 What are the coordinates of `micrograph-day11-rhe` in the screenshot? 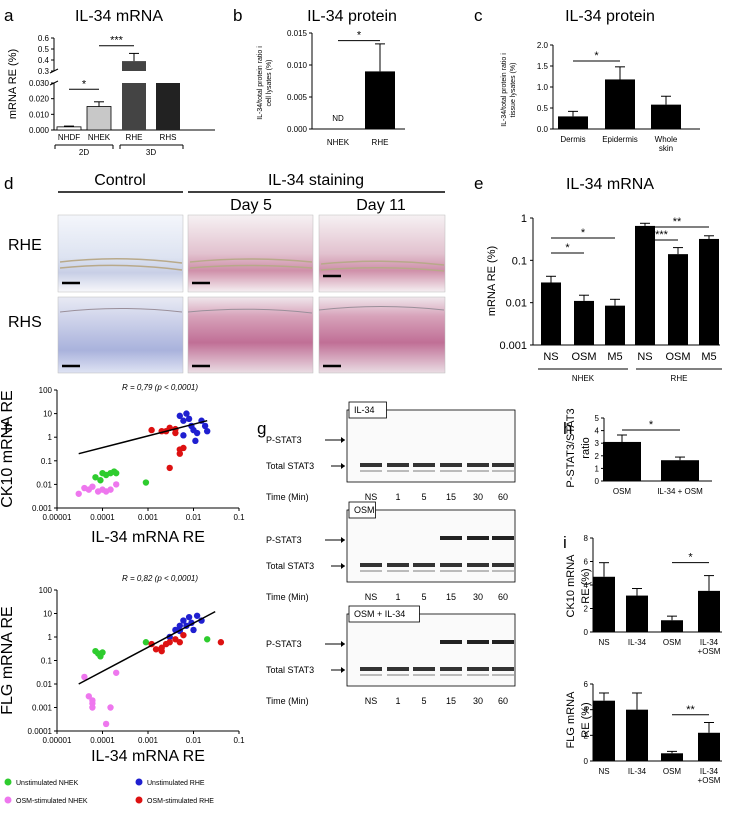 It's located at (382, 253).